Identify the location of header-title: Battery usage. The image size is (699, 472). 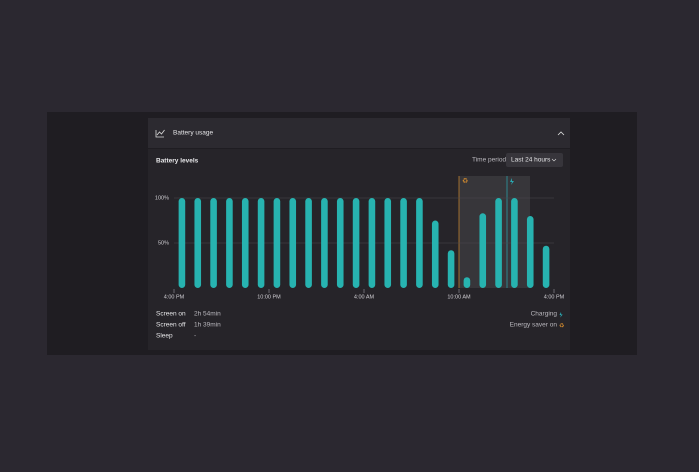
(193, 133).